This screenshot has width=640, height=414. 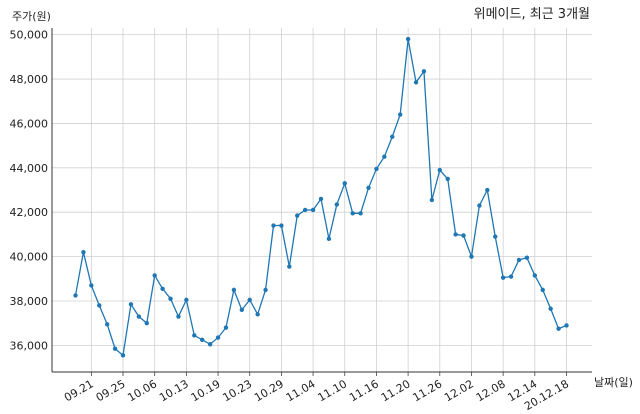 What do you see at coordinates (237, 390) in the screenshot?
I see `x-tick-label: 10.23` at bounding box center [237, 390].